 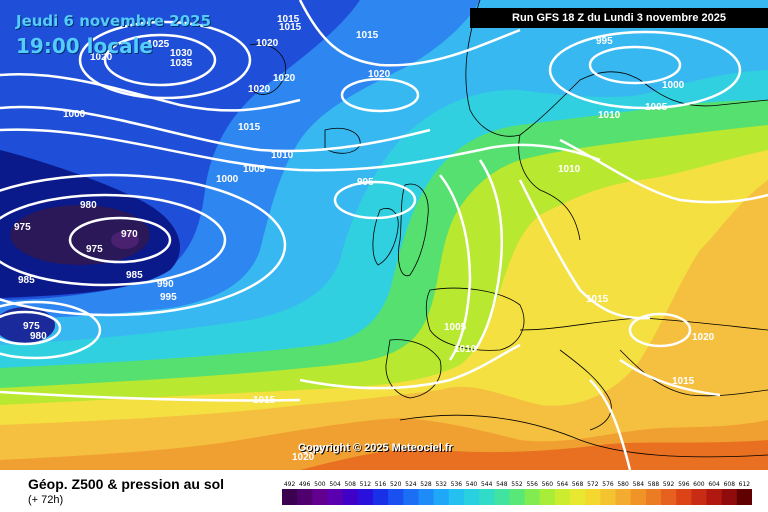 I want to click on legend-value-label: 576, so click(x=608, y=484).